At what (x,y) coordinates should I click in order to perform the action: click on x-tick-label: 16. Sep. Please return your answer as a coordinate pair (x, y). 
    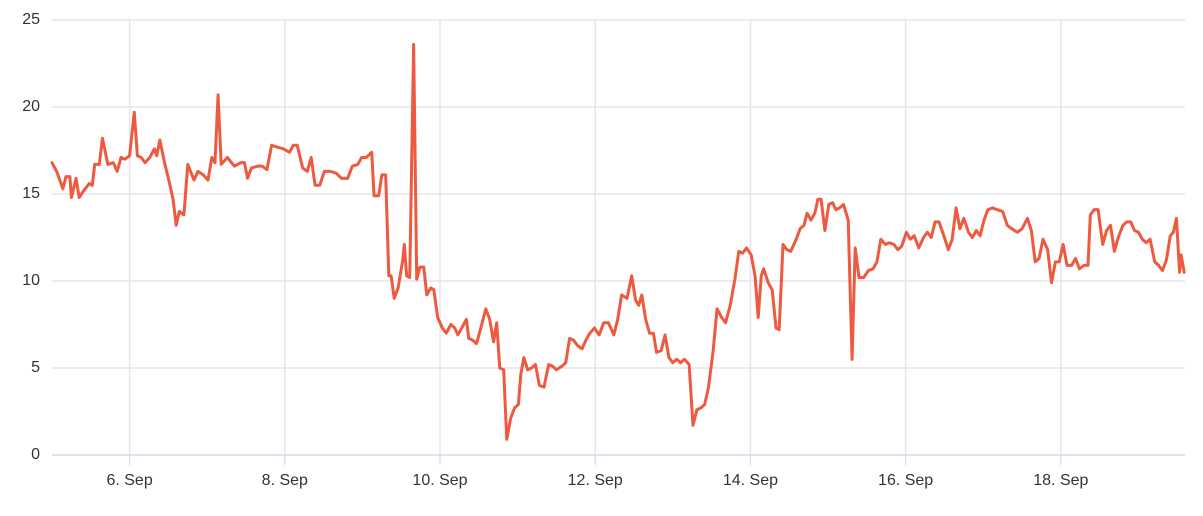
    Looking at the image, I should click on (905, 480).